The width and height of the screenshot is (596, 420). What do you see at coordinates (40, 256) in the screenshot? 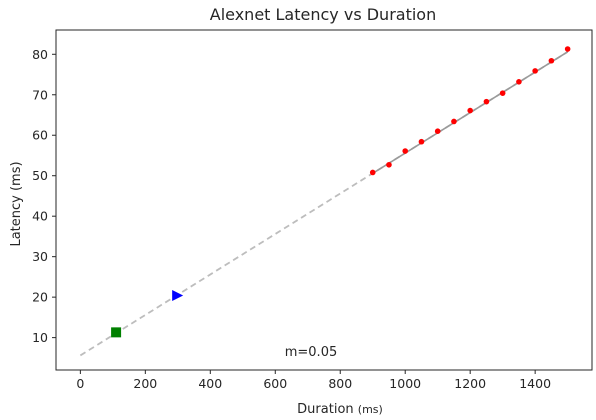
I see `y-tick-label-30: 30` at bounding box center [40, 256].